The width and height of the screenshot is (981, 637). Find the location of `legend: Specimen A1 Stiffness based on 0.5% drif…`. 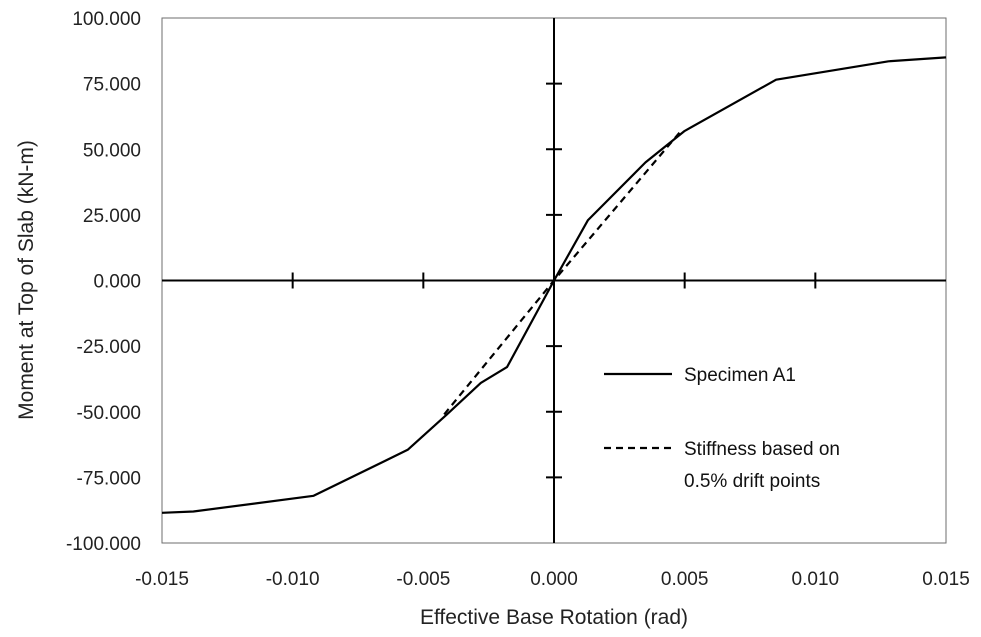

legend: Specimen A1 Stiffness based on 0.5% drif… is located at coordinates (722, 428).